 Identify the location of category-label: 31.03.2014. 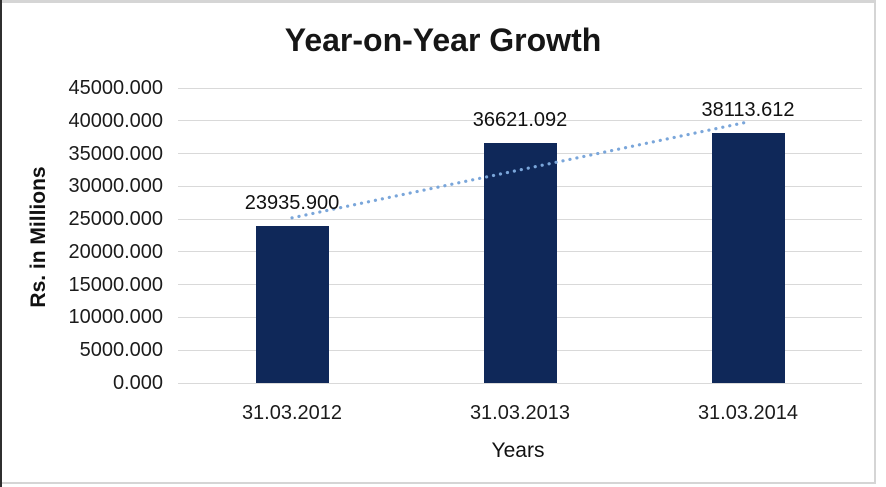
(748, 413).